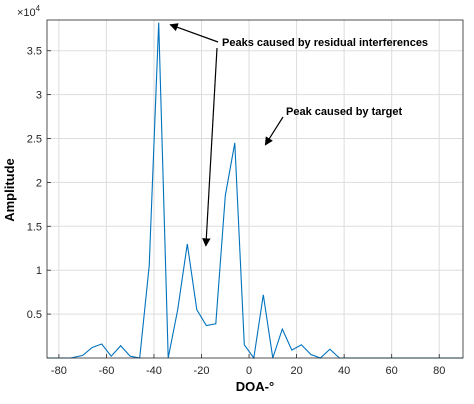  Describe the element at coordinates (39, 271) in the screenshot. I see `y-tick-label: 1` at that location.